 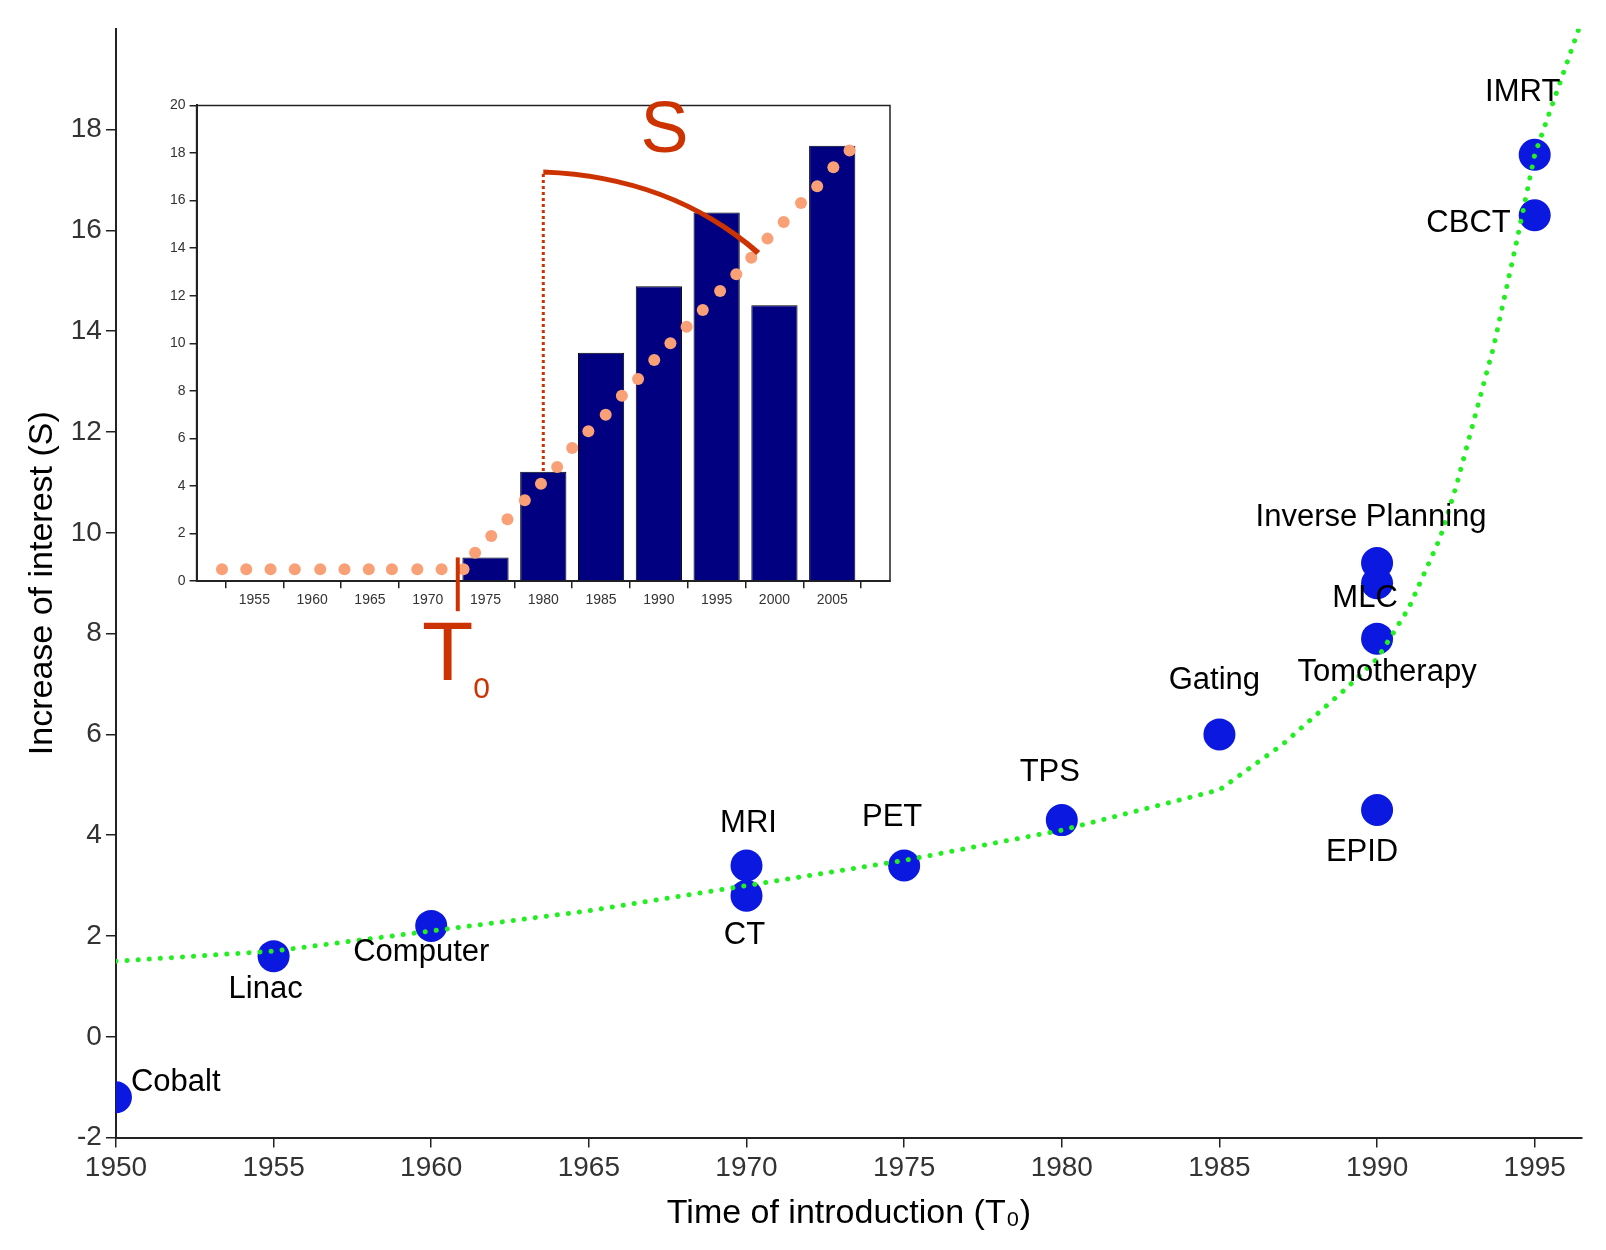 I want to click on annotation: Gating, so click(x=1214, y=678).